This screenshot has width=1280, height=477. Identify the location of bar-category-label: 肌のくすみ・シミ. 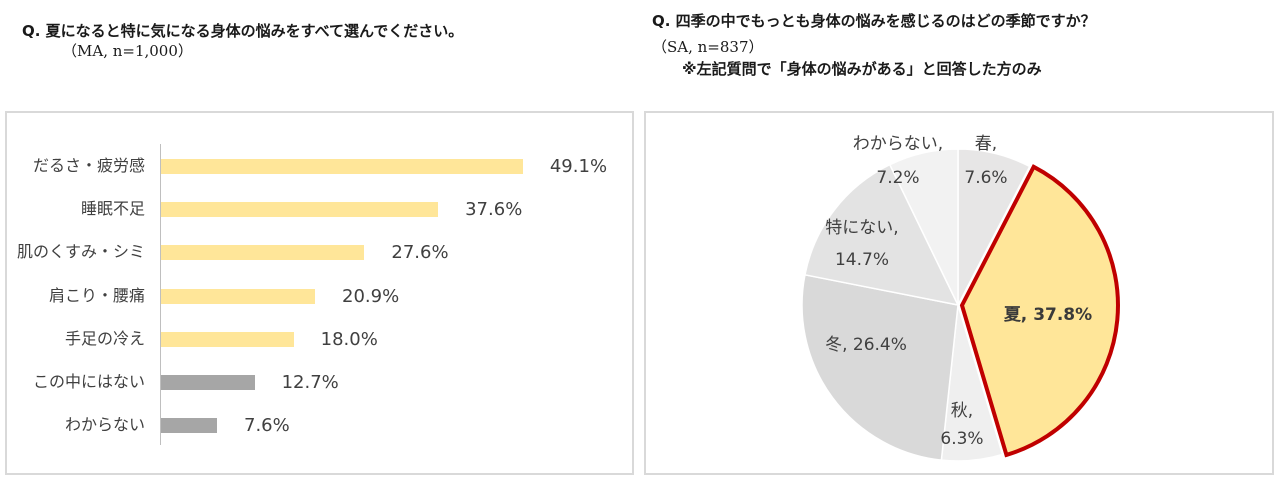
(80, 252).